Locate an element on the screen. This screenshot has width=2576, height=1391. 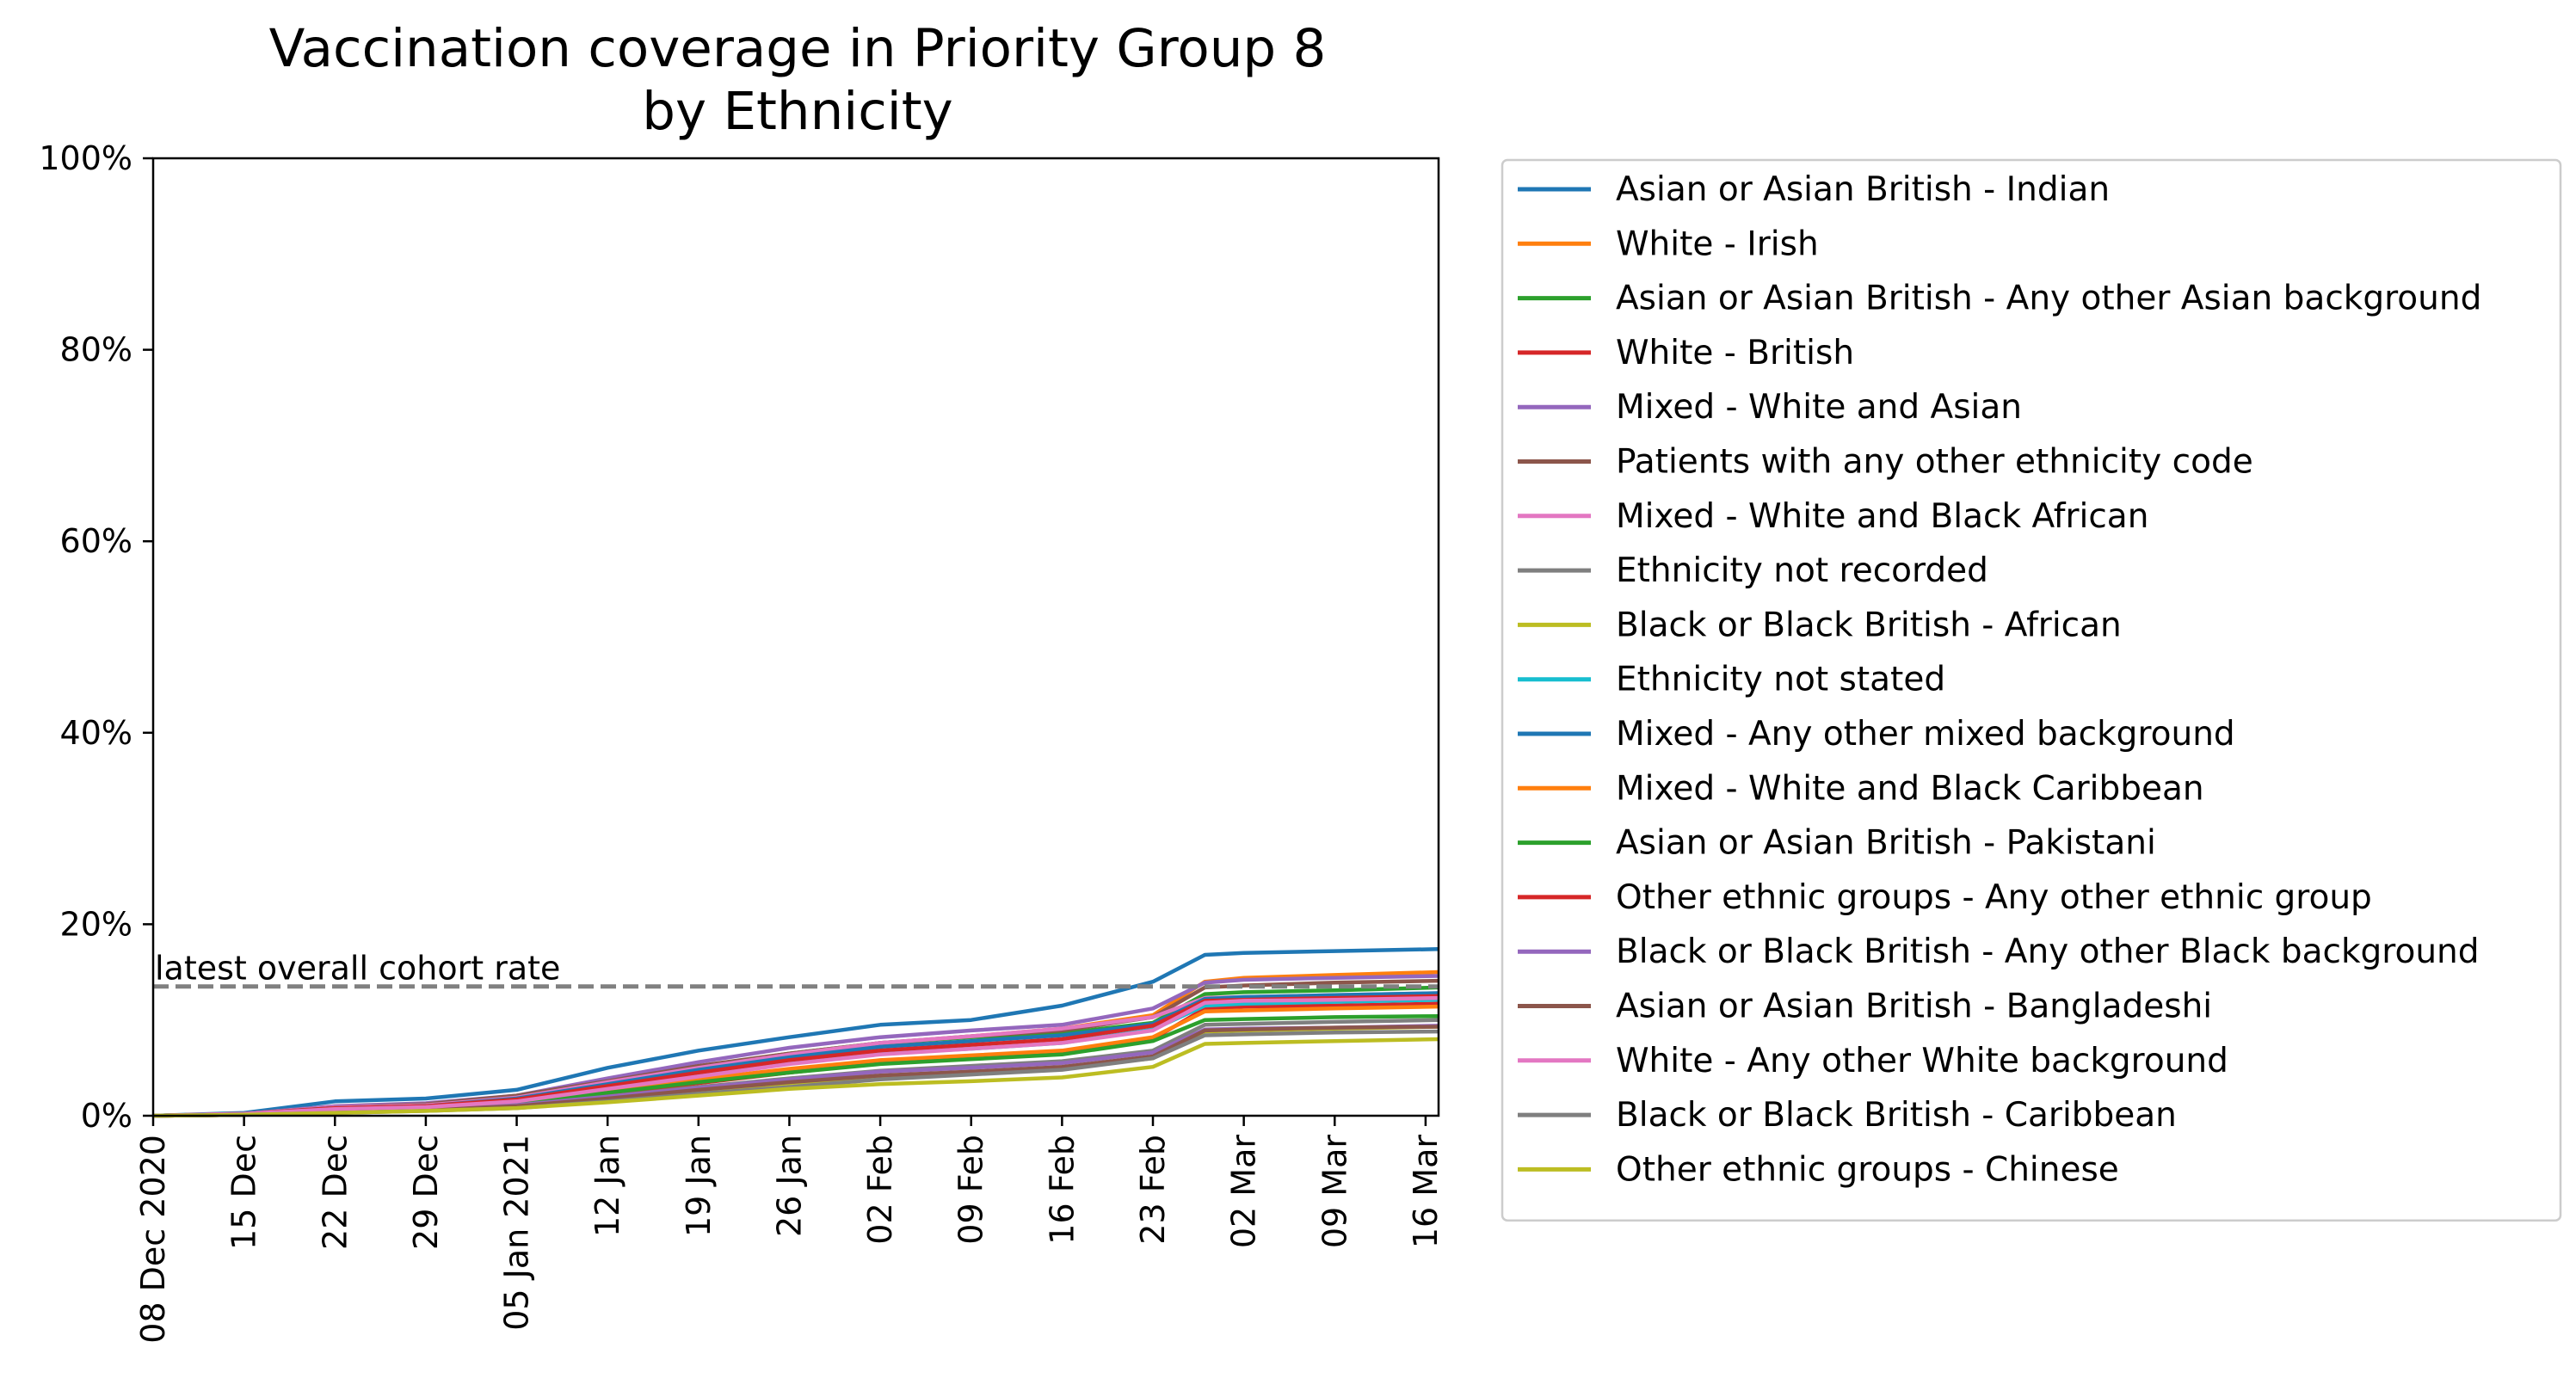
reference-line-label: latest overall cohort rate is located at coordinates (358, 969).